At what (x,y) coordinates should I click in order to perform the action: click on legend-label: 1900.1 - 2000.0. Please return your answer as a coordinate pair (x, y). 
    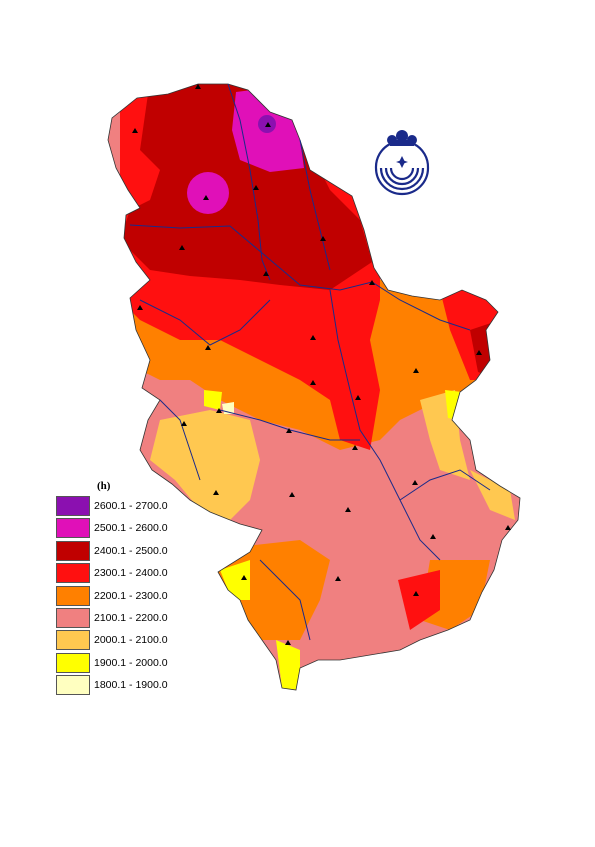
    Looking at the image, I should click on (131, 662).